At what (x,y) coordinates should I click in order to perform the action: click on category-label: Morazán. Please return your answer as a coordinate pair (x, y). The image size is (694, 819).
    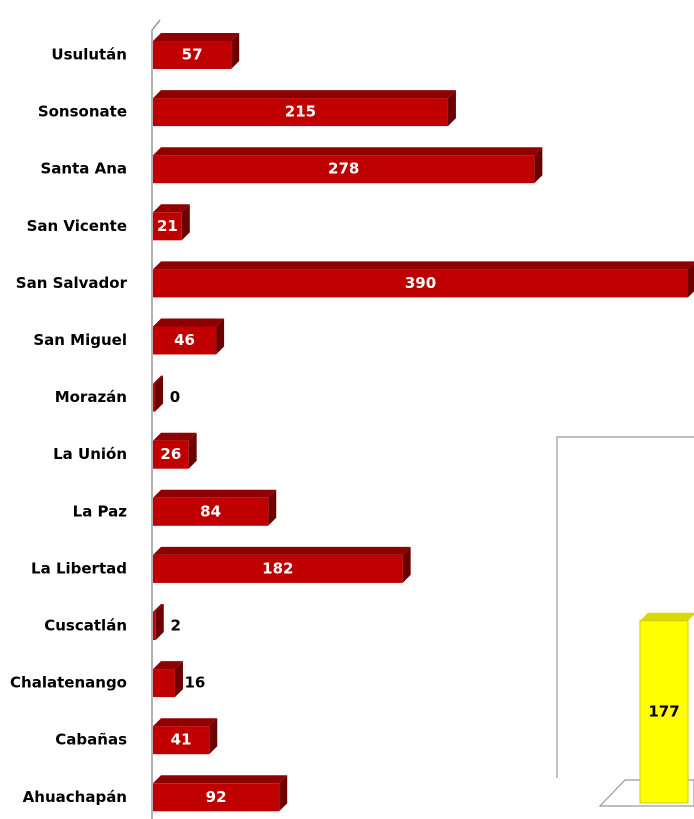
    Looking at the image, I should click on (91, 397).